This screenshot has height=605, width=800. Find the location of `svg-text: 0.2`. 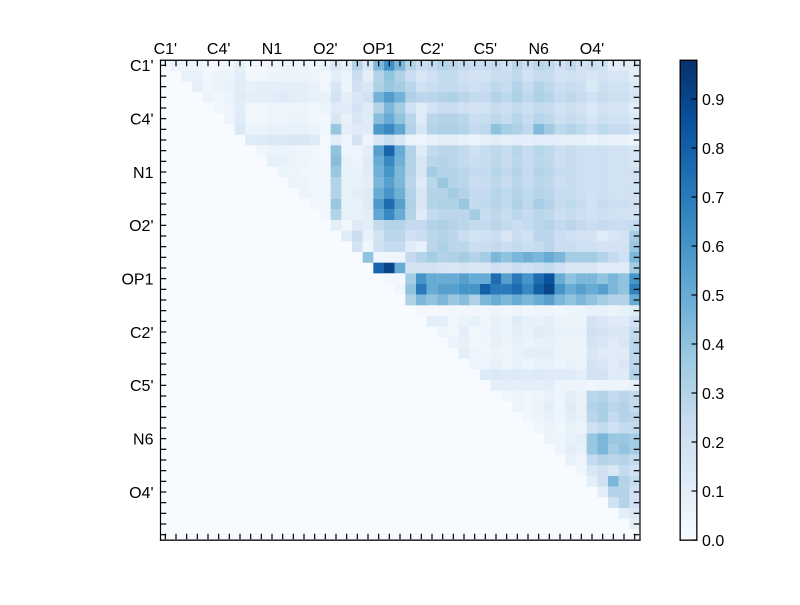

svg-text: 0.2 is located at coordinates (713, 443).